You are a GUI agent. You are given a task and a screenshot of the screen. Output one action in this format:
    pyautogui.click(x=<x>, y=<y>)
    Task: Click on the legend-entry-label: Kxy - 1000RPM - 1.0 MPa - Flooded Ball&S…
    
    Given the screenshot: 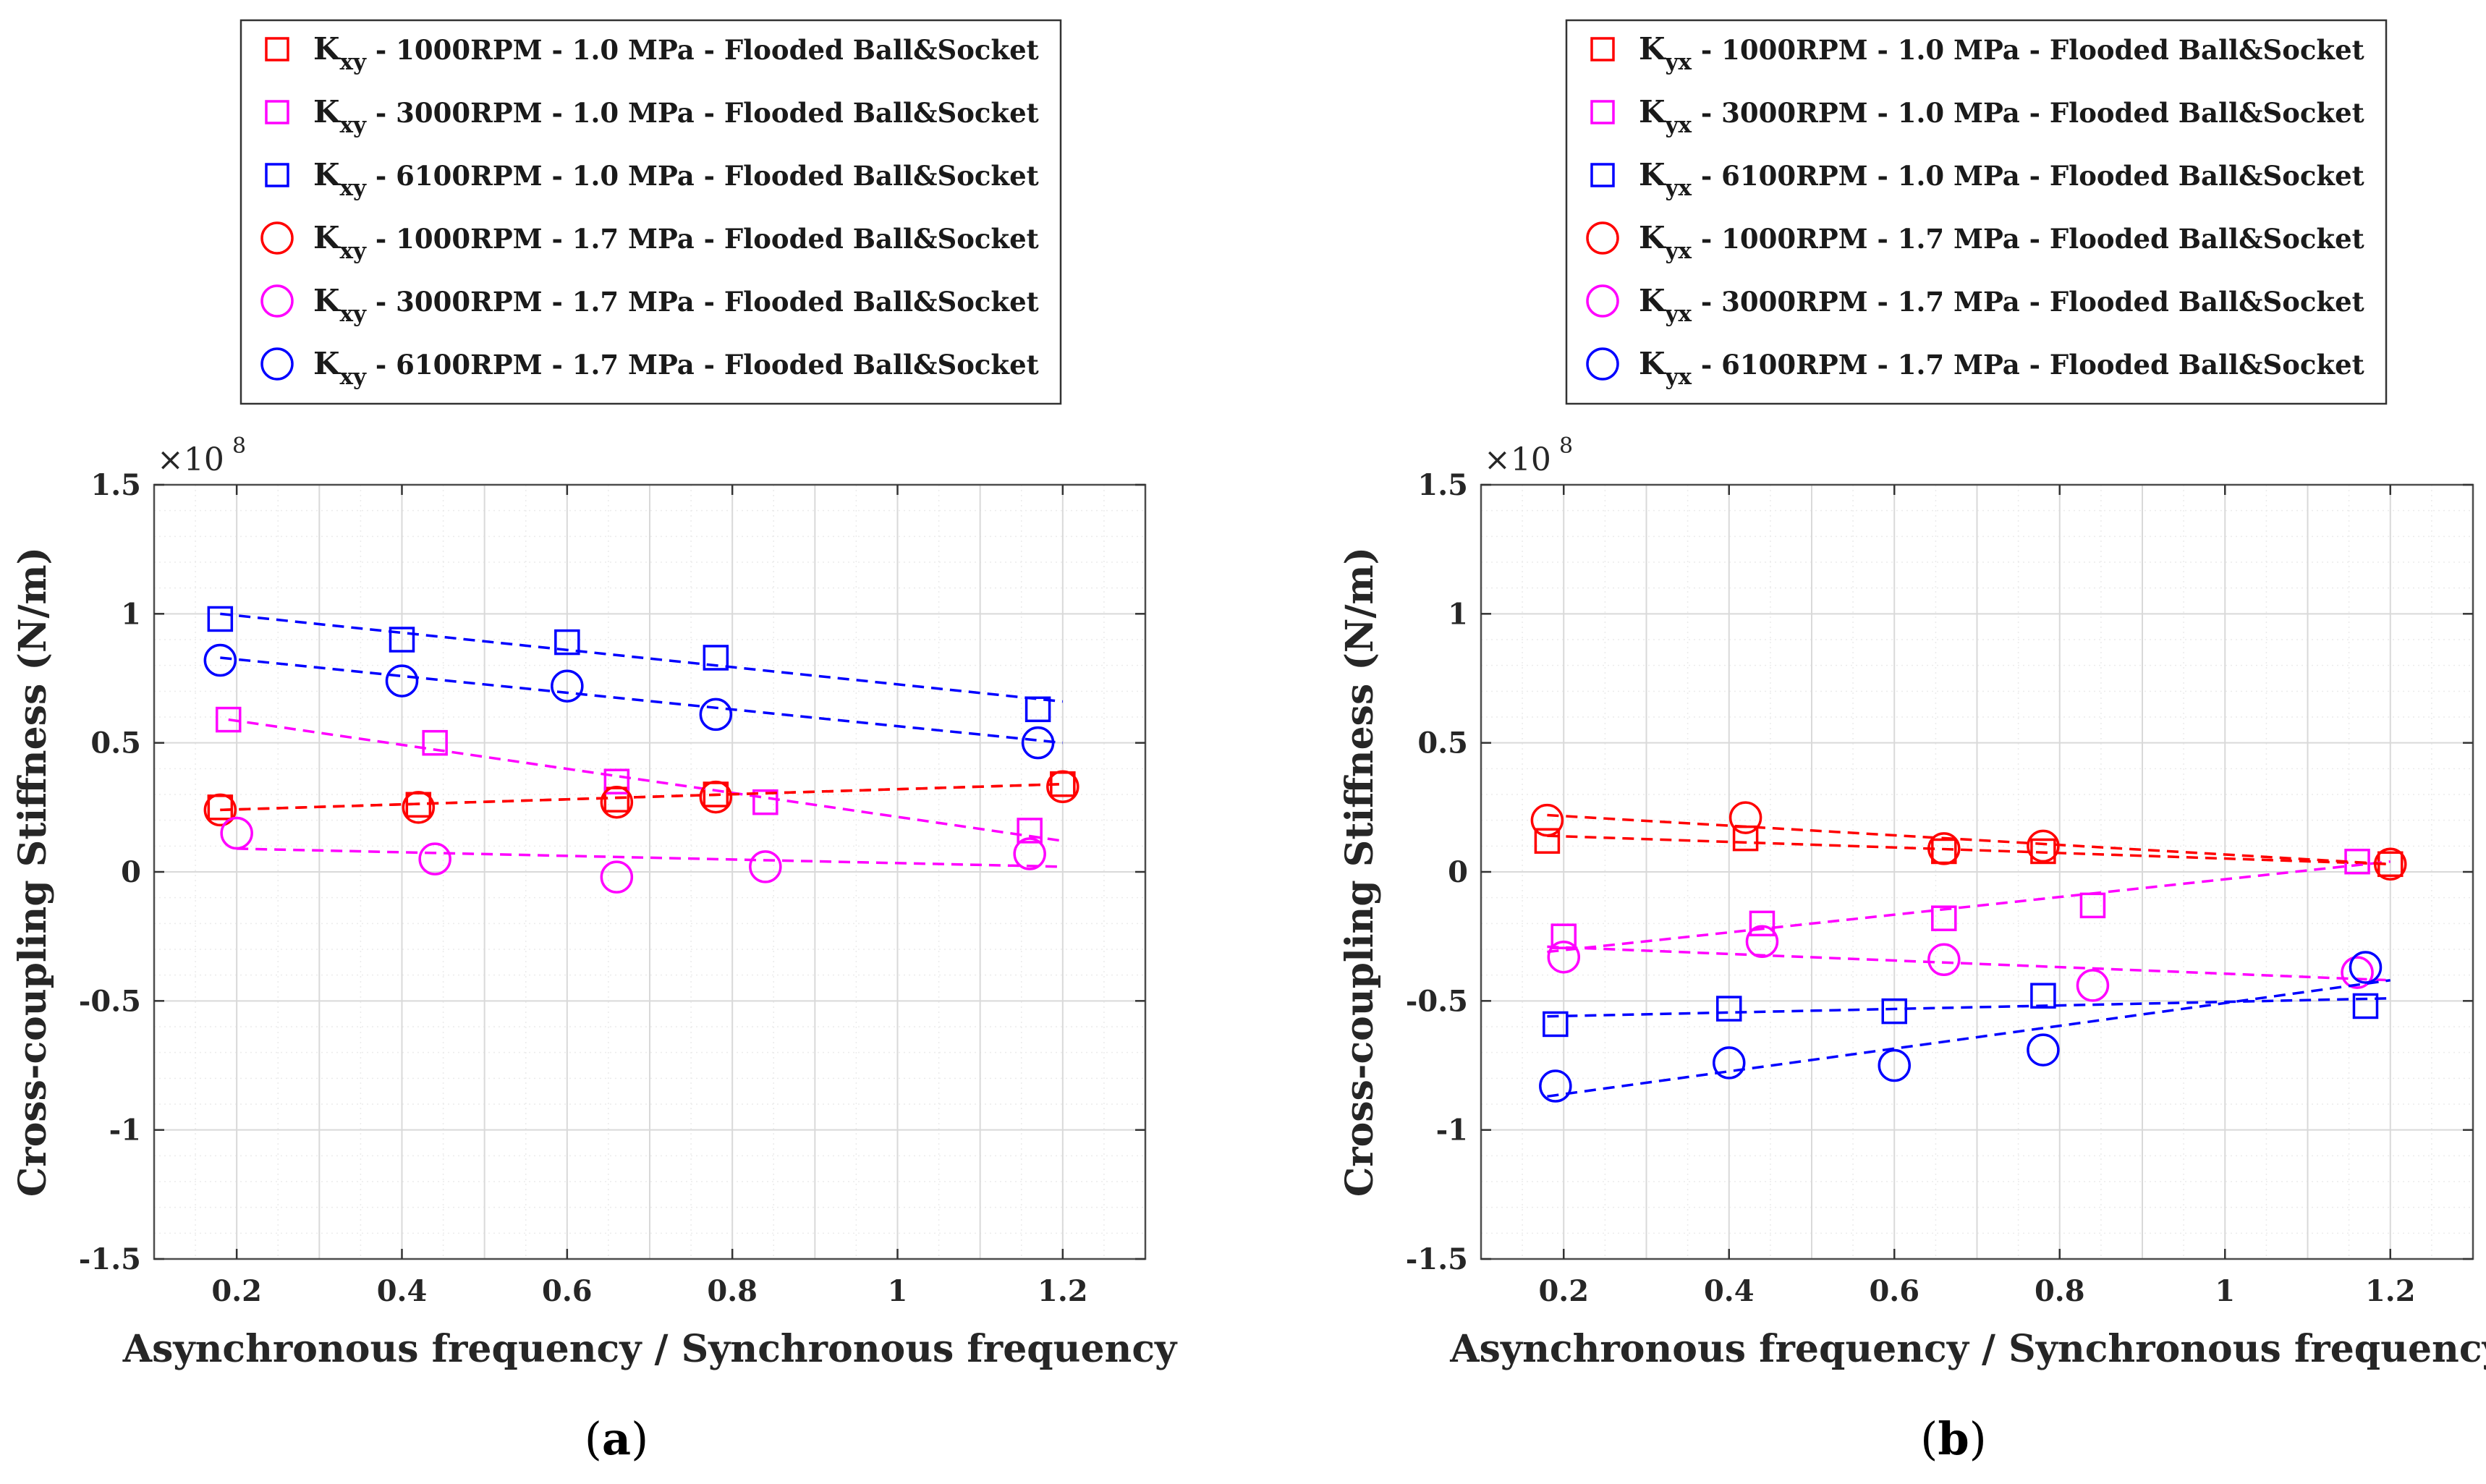 What is the action you would take?
    pyautogui.click(x=676, y=53)
    